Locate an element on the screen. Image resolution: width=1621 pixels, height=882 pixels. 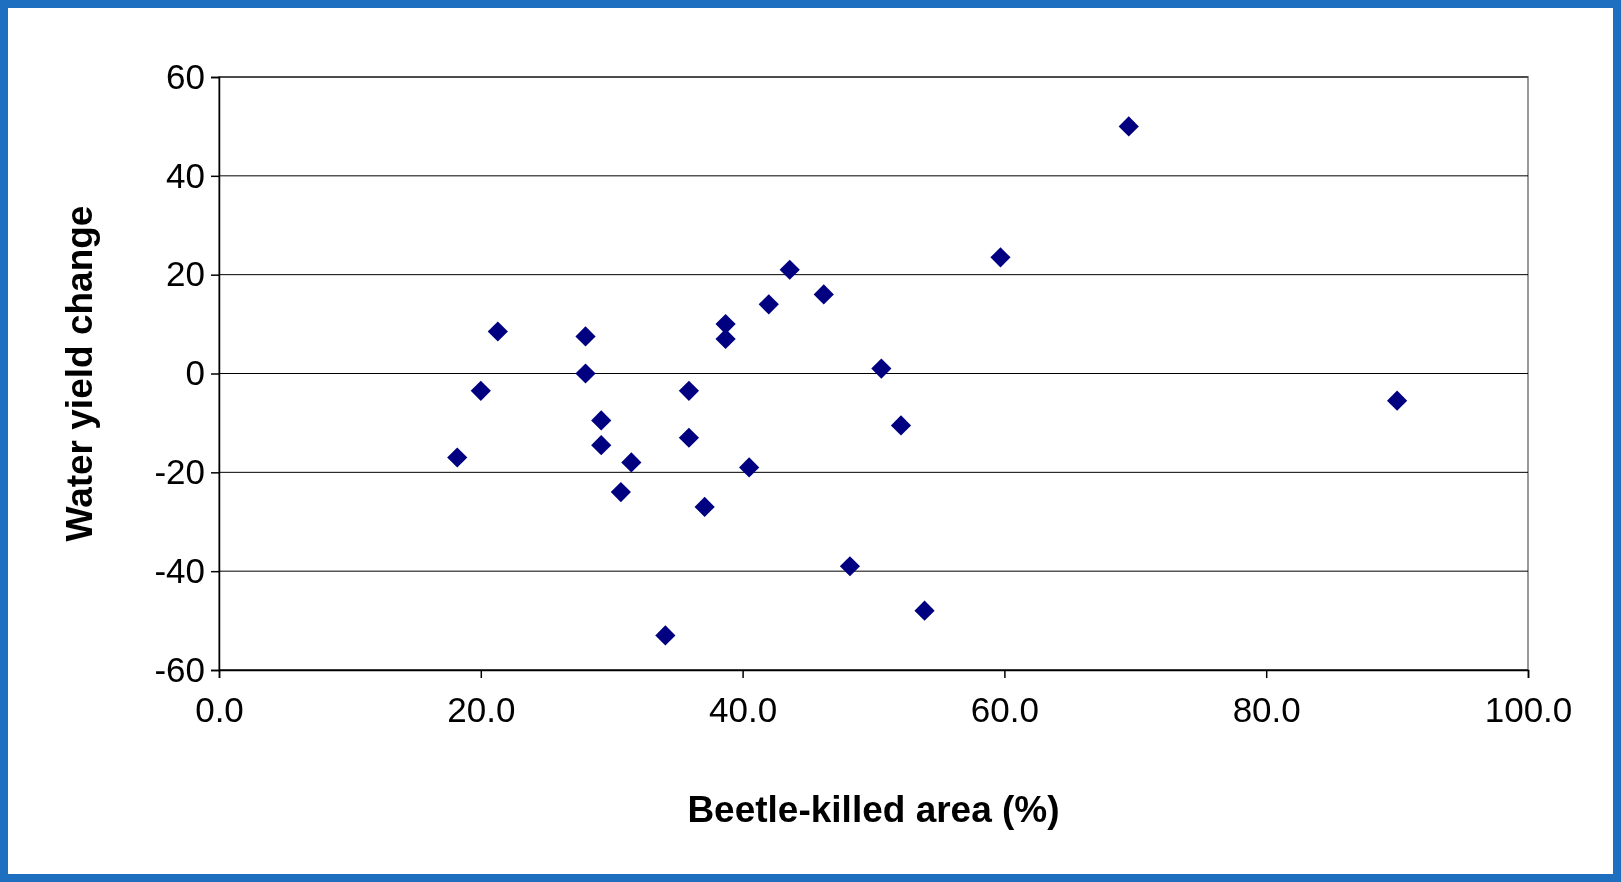
y-tick-label: 20 is located at coordinates (185, 274).